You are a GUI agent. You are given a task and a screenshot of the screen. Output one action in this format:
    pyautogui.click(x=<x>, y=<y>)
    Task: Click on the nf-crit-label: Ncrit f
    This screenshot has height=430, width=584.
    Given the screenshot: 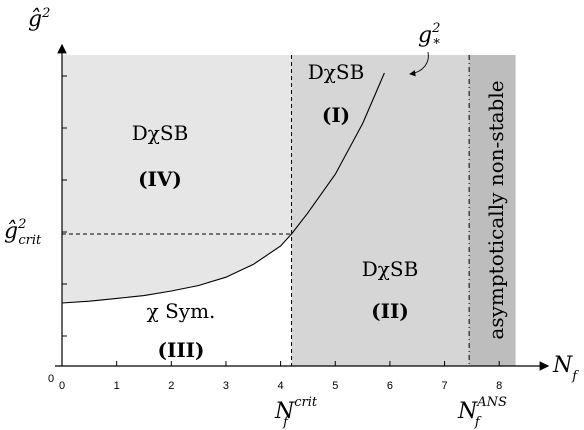 What is the action you would take?
    pyautogui.click(x=296, y=412)
    